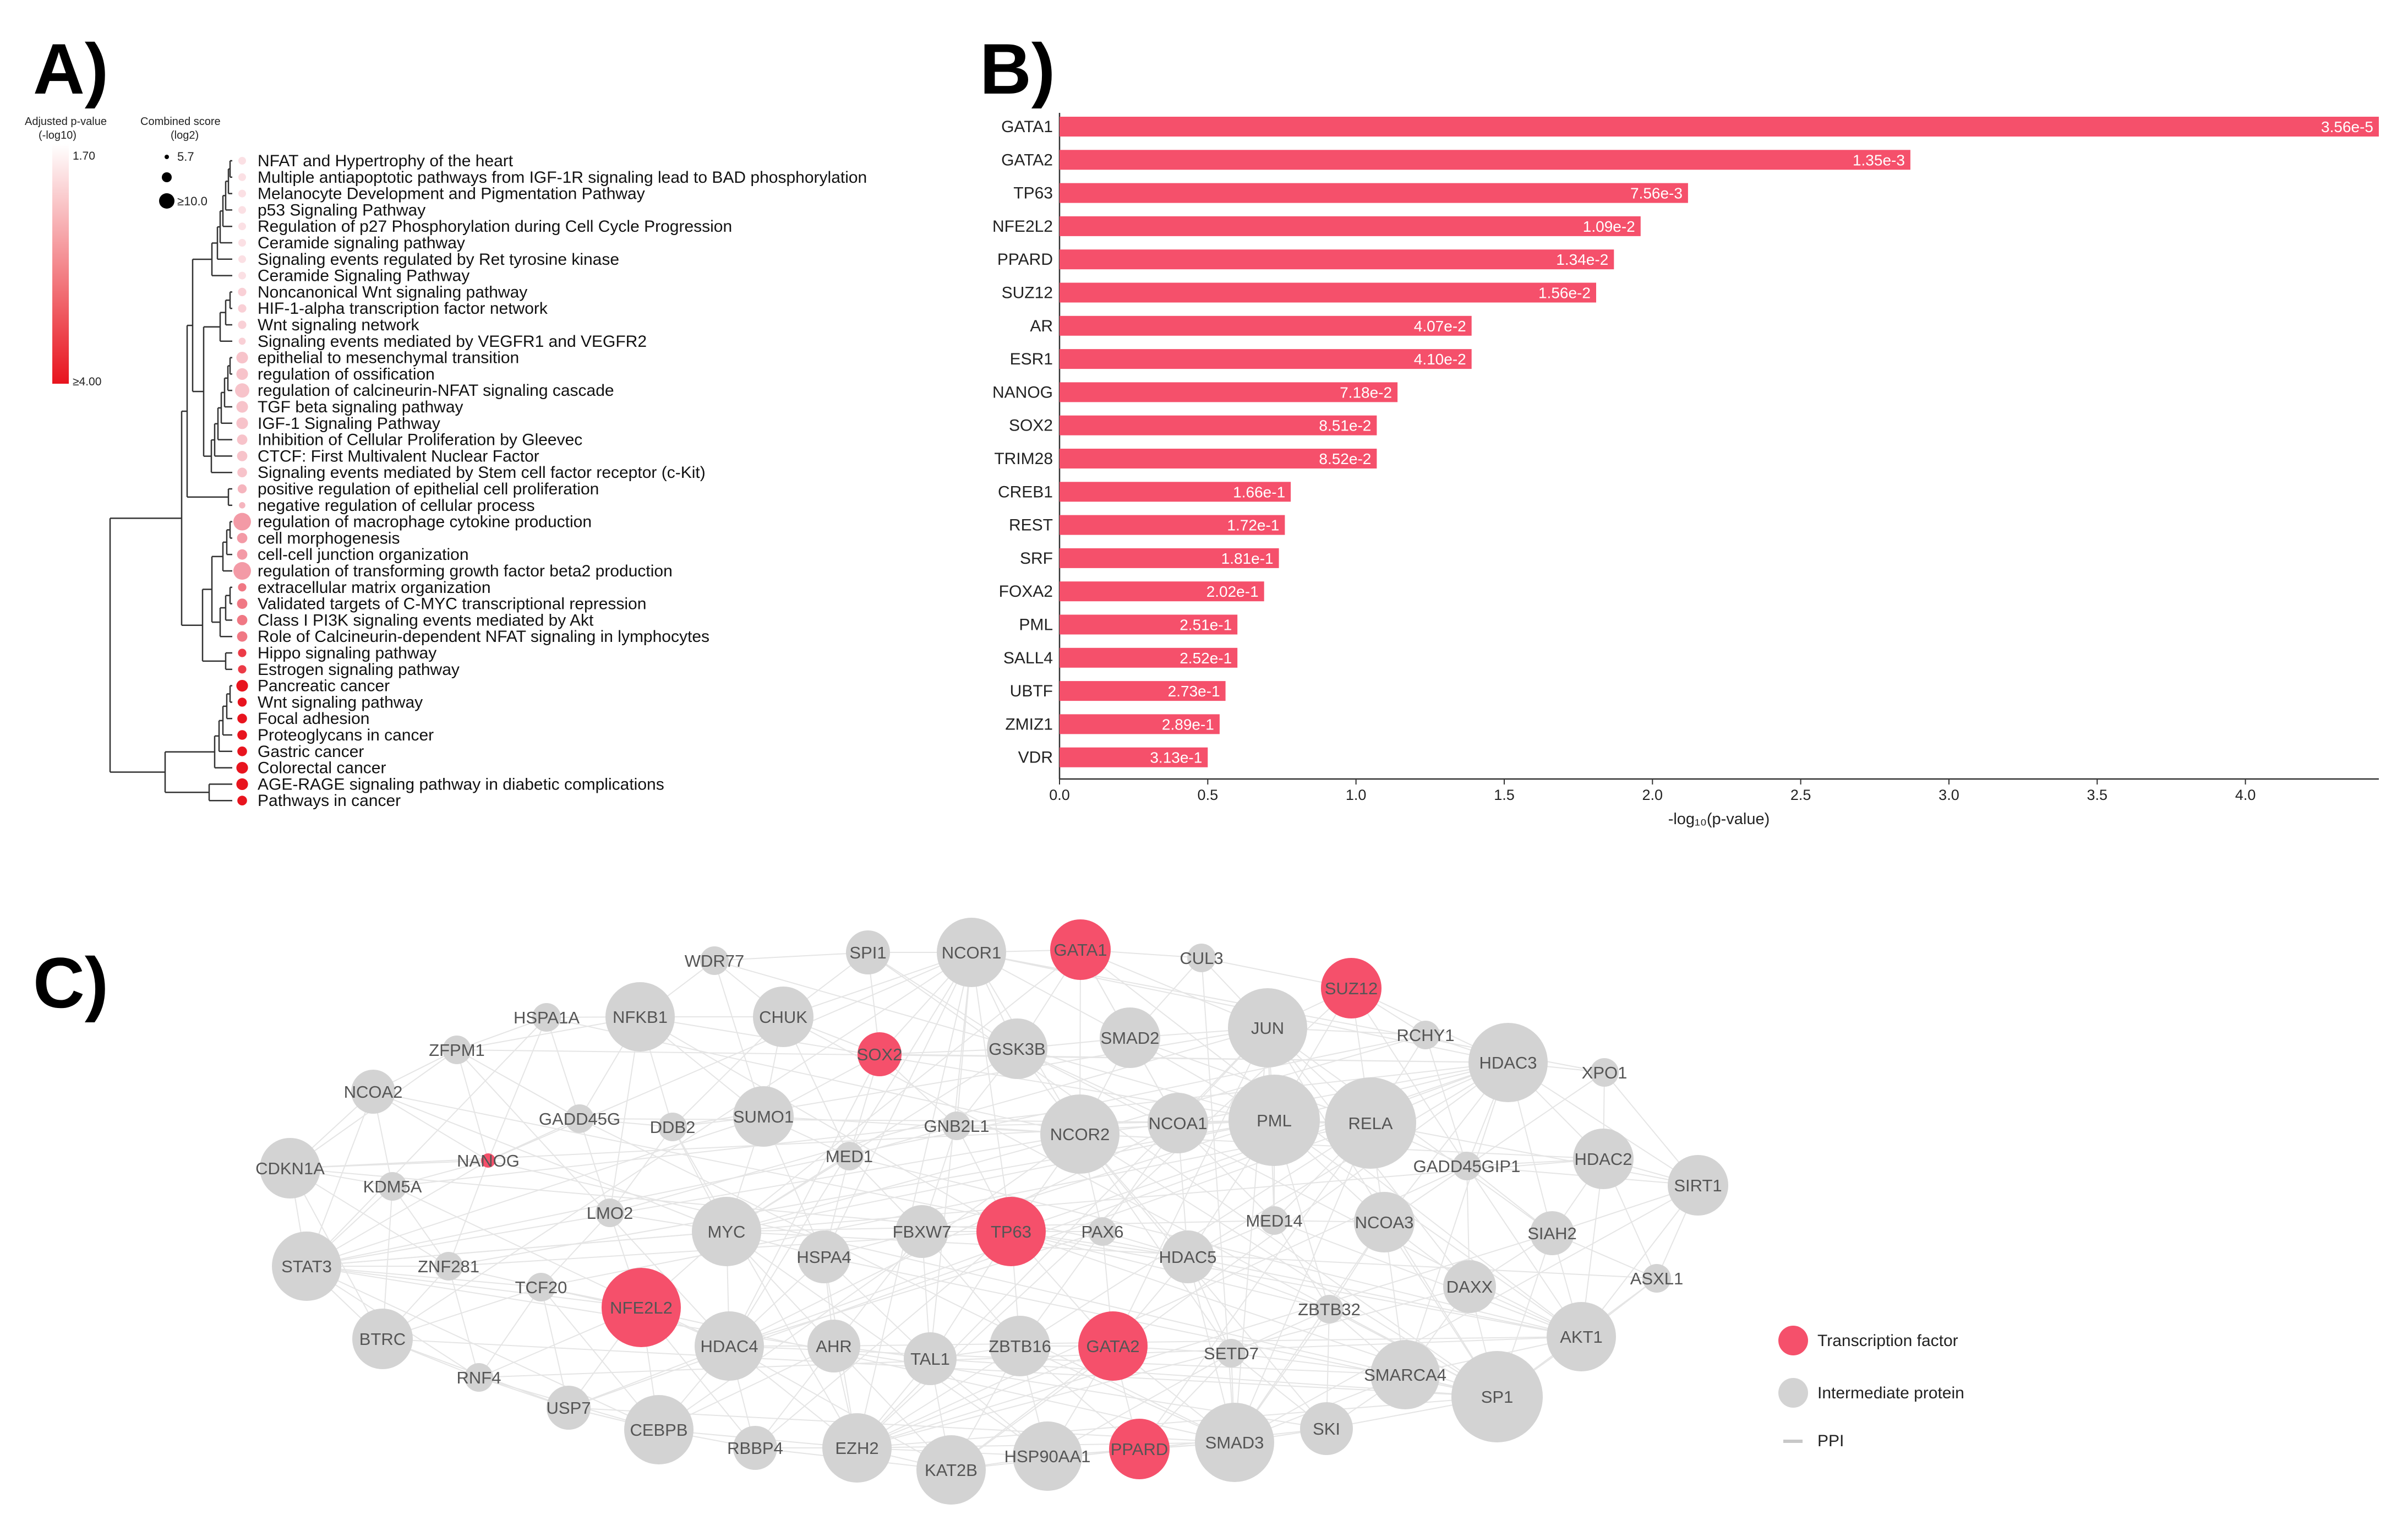 The height and width of the screenshot is (1520, 2408). What do you see at coordinates (1370, 1123) in the screenshot?
I see `node-label: RELA` at bounding box center [1370, 1123].